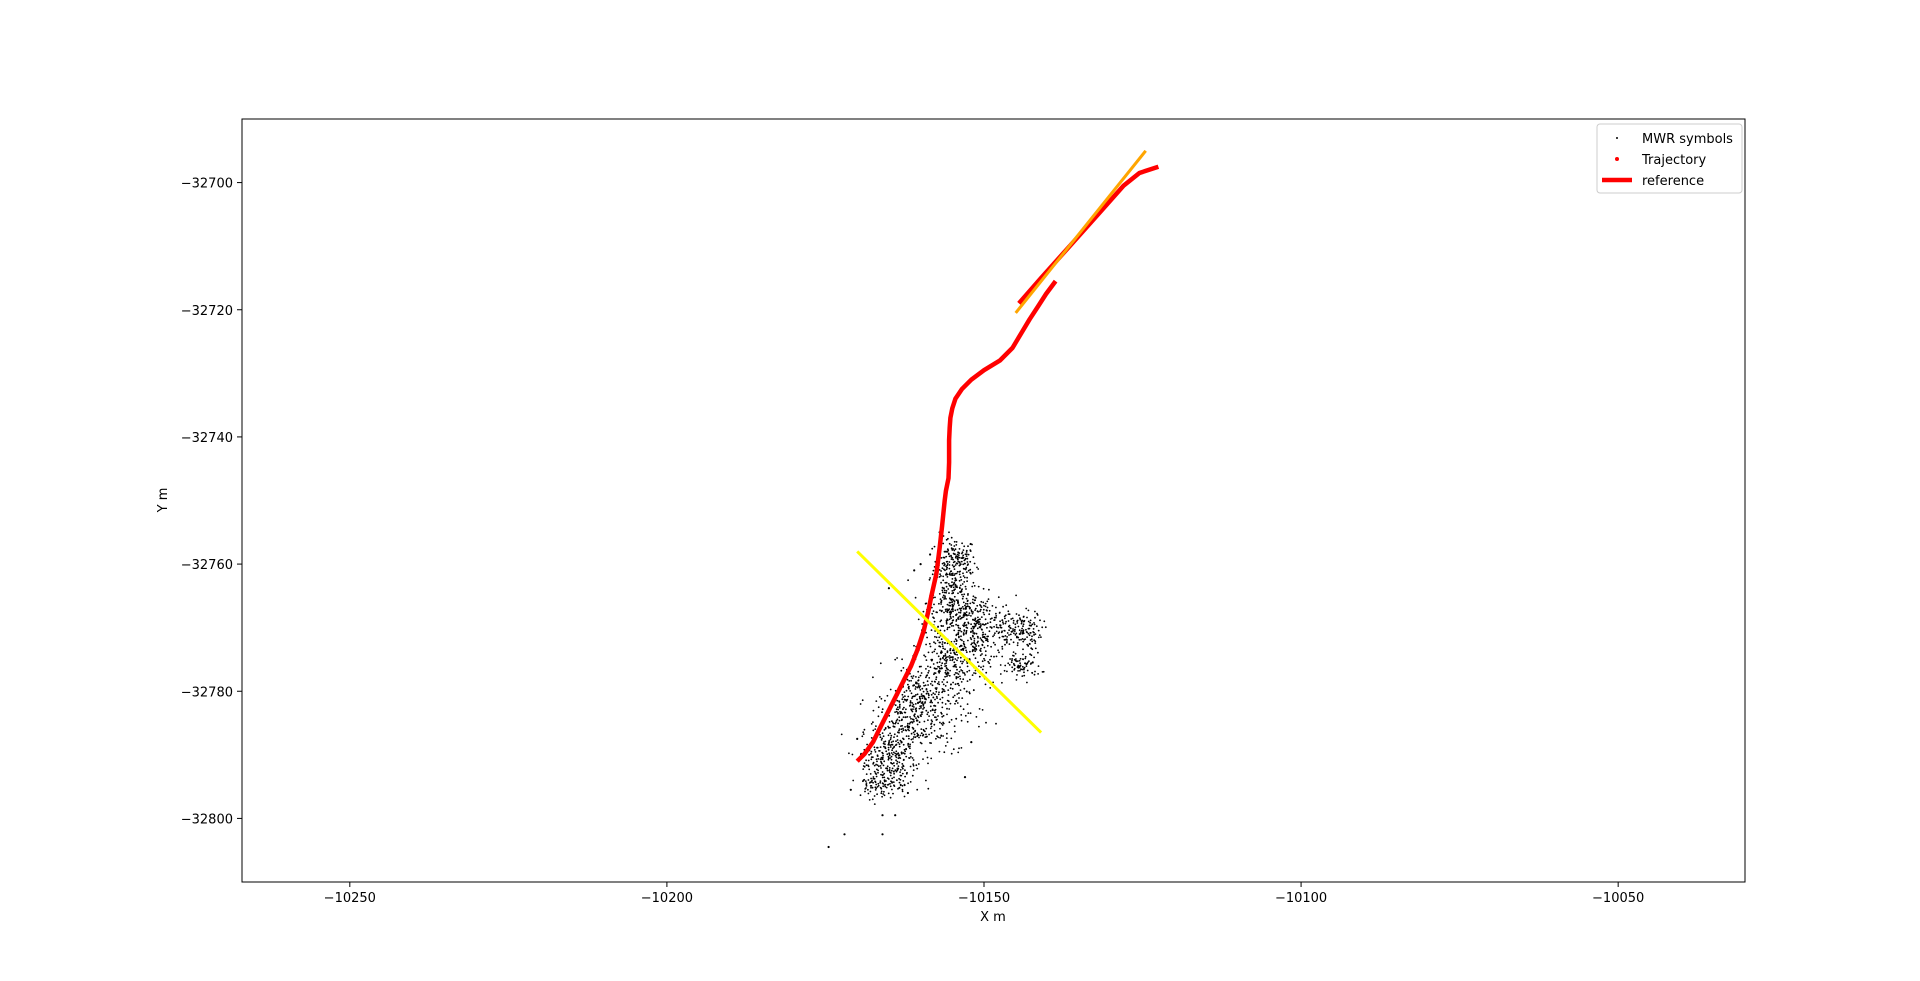 Image resolution: width=1920 pixels, height=981 pixels. I want to click on y-tick-label: −32780, so click(207, 692).